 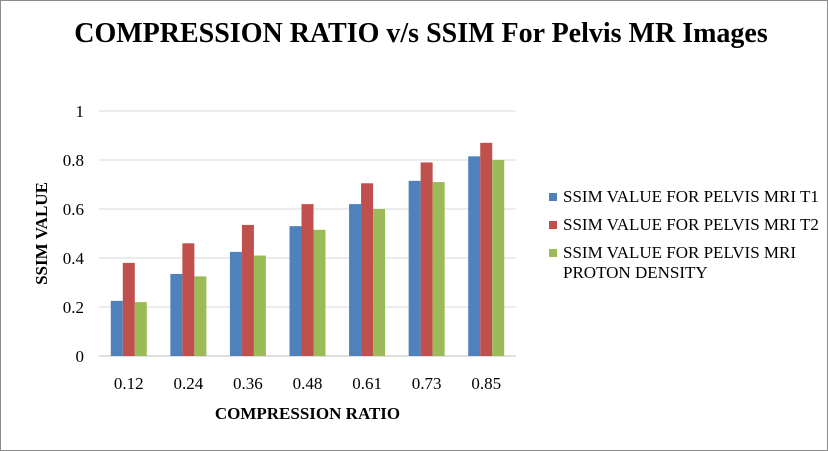 I want to click on legend-item: SSIM VALUE FOR PELVIS MRI T2, so click(x=684, y=225).